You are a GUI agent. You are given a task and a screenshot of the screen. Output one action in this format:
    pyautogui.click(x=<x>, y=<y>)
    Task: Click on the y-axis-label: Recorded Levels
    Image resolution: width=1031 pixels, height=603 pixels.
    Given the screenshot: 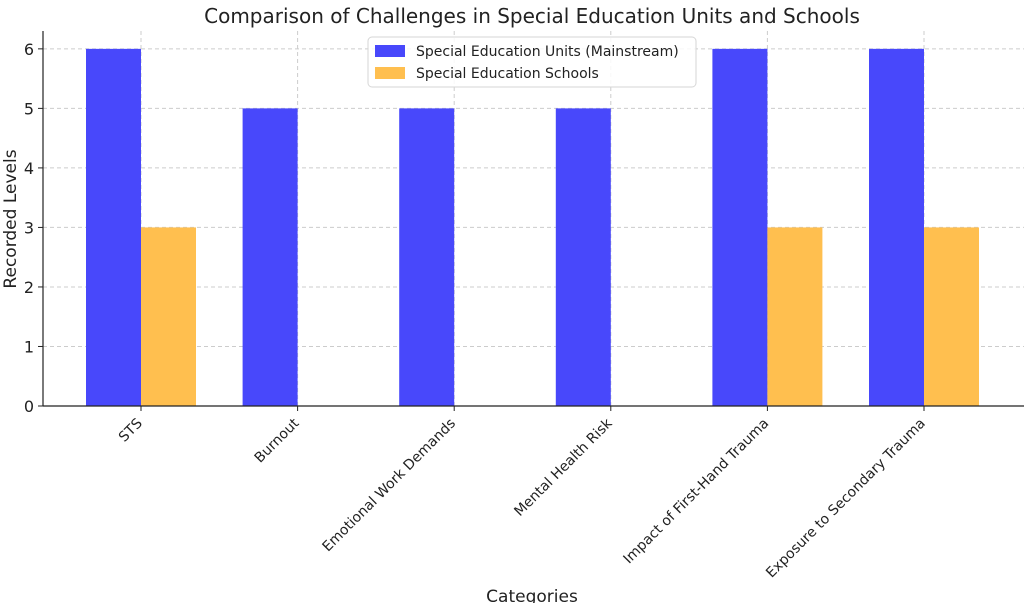 What is the action you would take?
    pyautogui.click(x=11, y=218)
    